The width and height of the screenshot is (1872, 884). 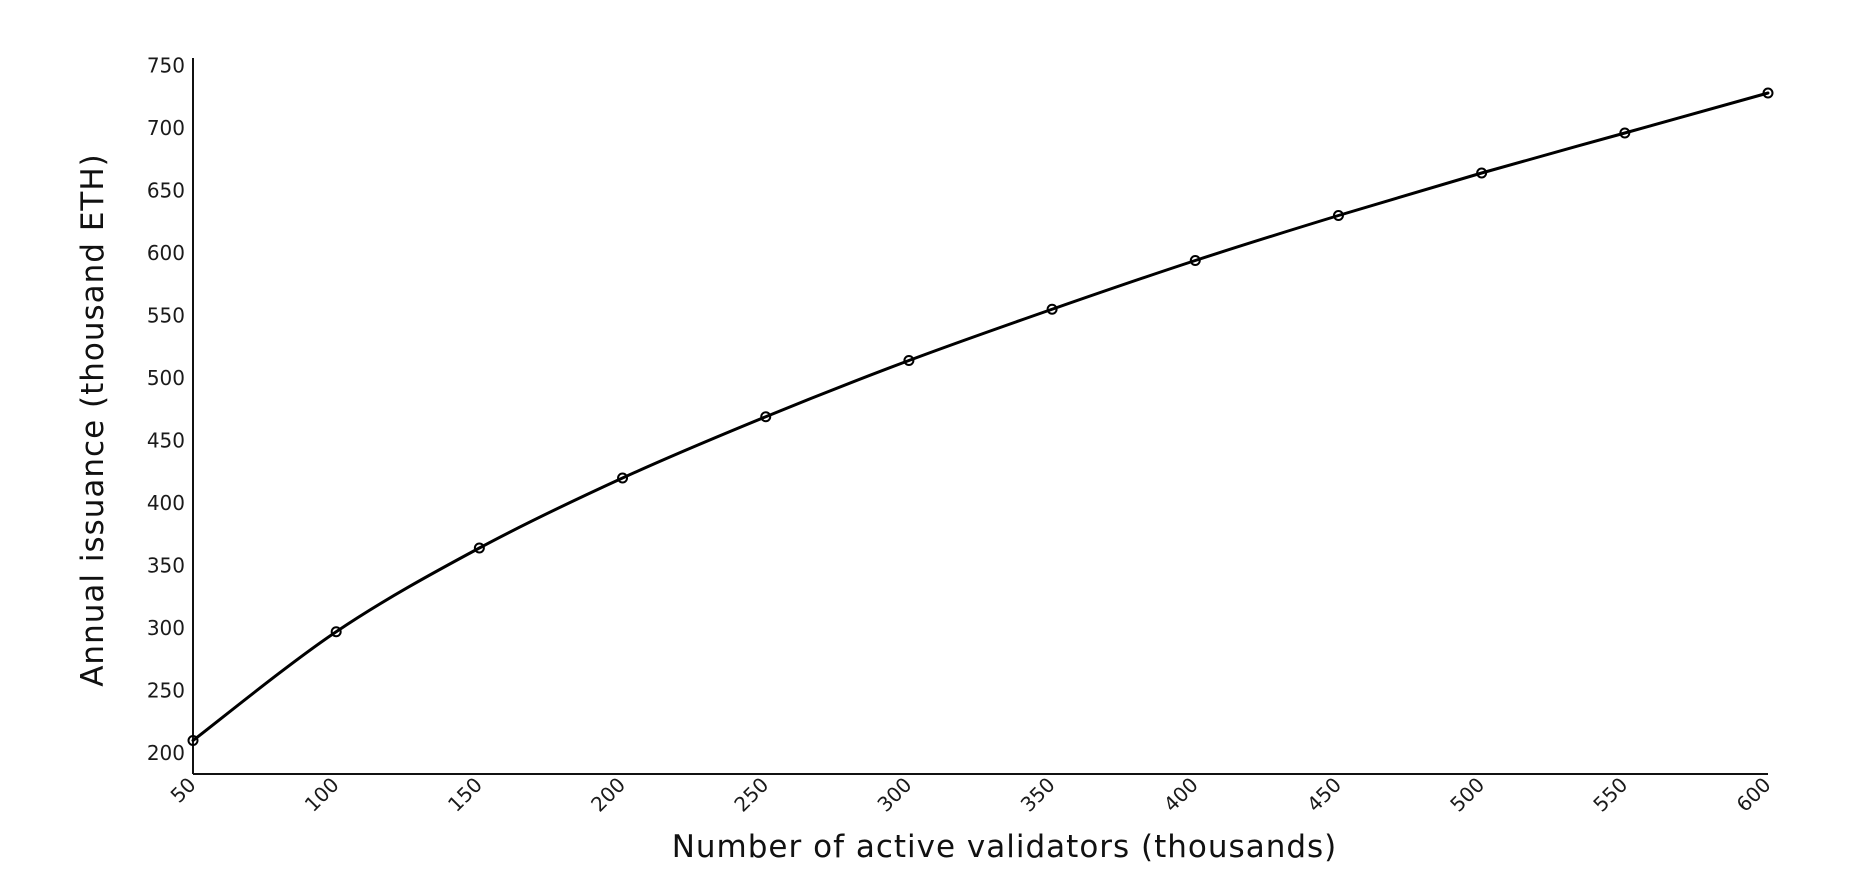 I want to click on y-tick-label: 350, so click(x=166, y=566).